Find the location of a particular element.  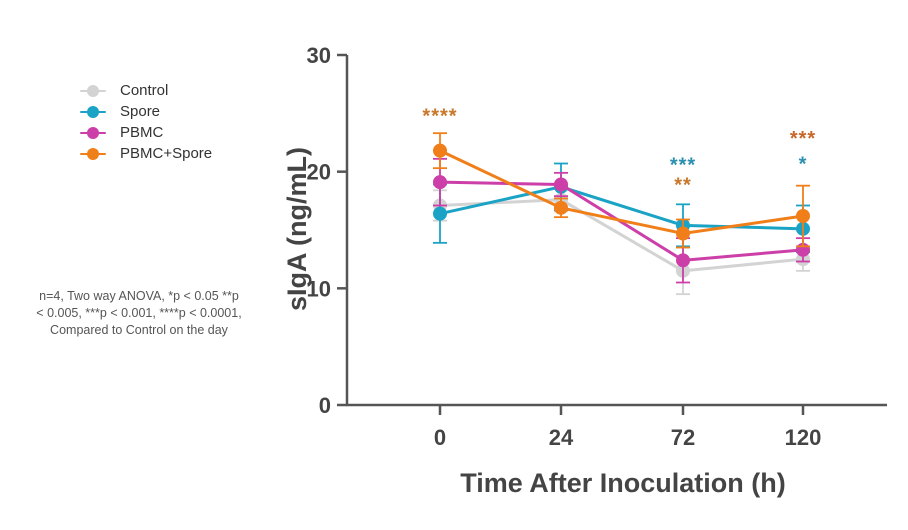

legend-label-pbmc: PBMC is located at coordinates (142, 132).